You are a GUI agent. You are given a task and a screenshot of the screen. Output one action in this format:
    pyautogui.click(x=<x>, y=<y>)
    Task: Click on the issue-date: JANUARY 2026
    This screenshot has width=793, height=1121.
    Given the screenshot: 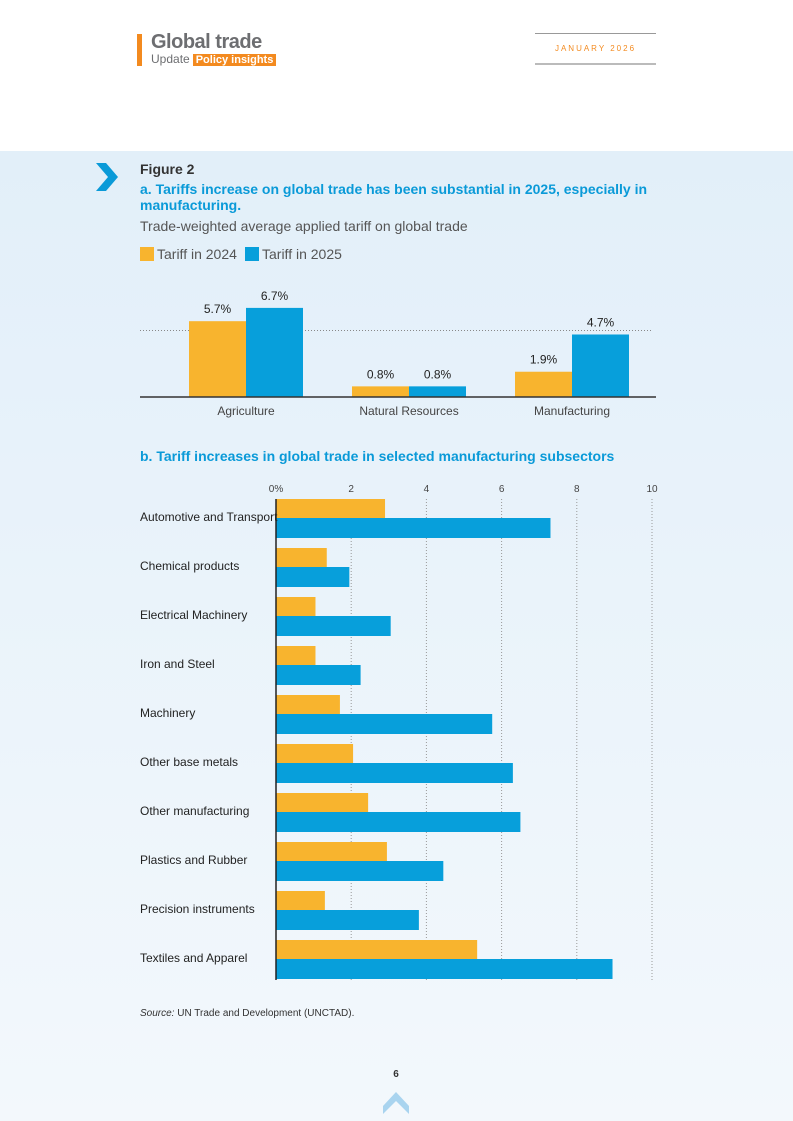 What is the action you would take?
    pyautogui.click(x=595, y=49)
    